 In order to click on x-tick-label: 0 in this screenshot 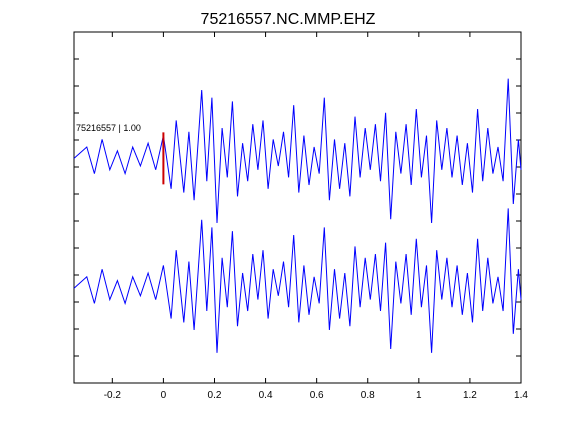, I will do `click(164, 395)`.